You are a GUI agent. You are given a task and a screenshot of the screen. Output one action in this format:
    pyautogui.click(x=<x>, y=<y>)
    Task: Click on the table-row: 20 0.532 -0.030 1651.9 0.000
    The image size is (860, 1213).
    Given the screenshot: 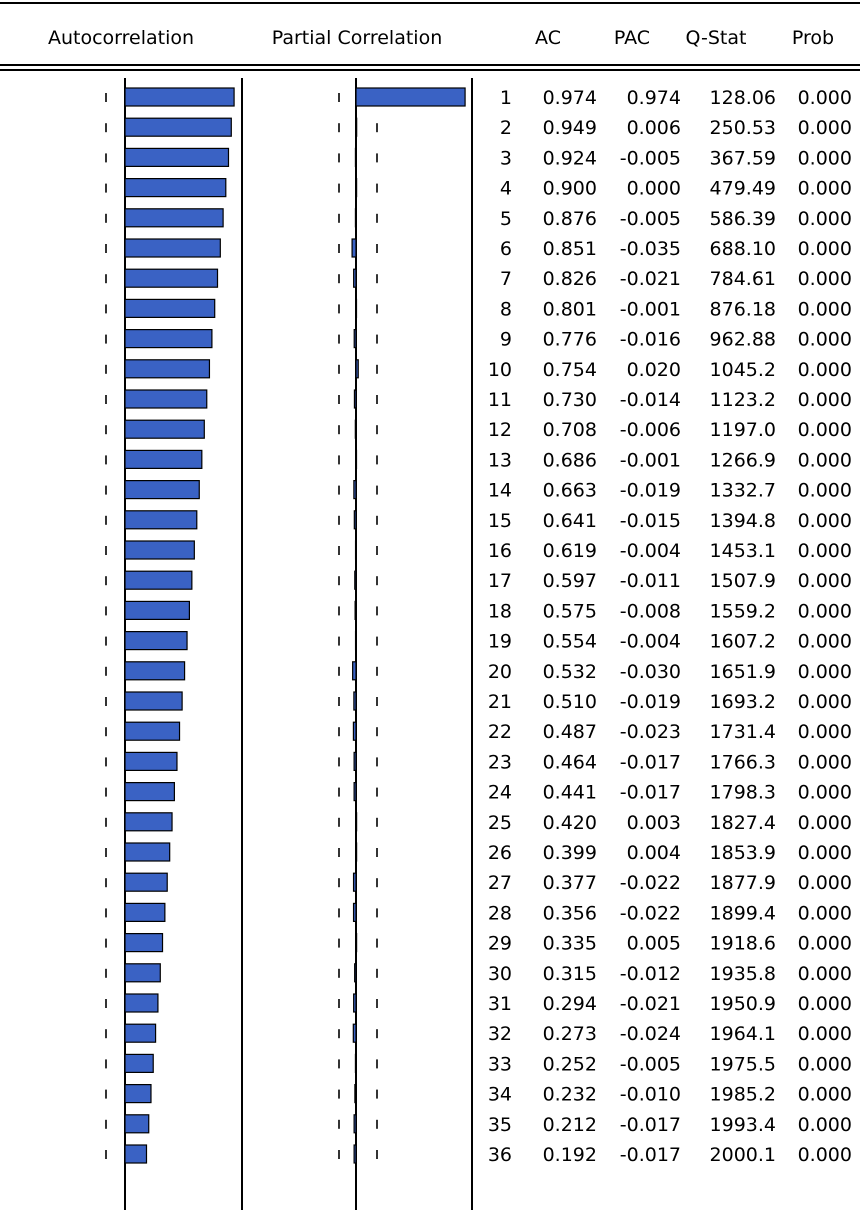 What is the action you would take?
    pyautogui.click(x=478, y=672)
    